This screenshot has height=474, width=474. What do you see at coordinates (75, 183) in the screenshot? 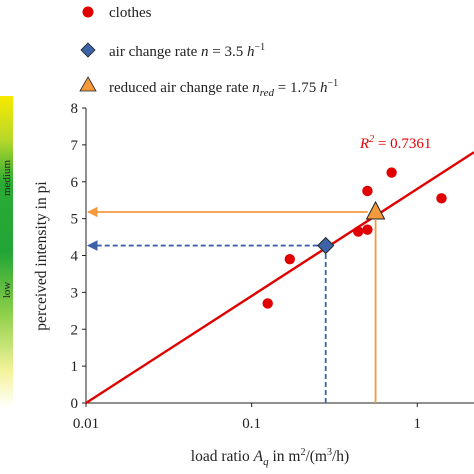
I see `y-tick-label: 6` at bounding box center [75, 183].